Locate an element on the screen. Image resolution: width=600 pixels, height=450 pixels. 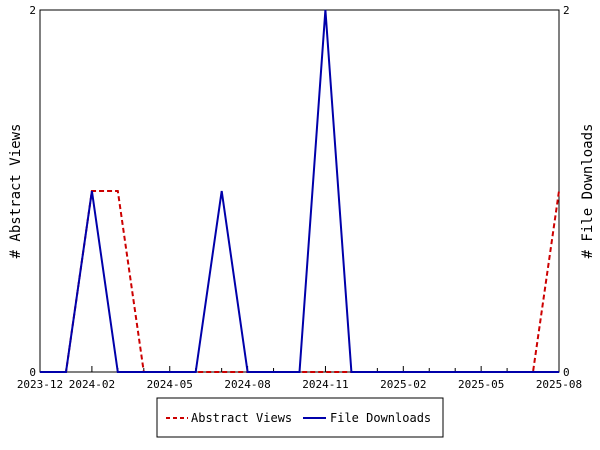
y-tick-label: 2 is located at coordinates (32, 10).